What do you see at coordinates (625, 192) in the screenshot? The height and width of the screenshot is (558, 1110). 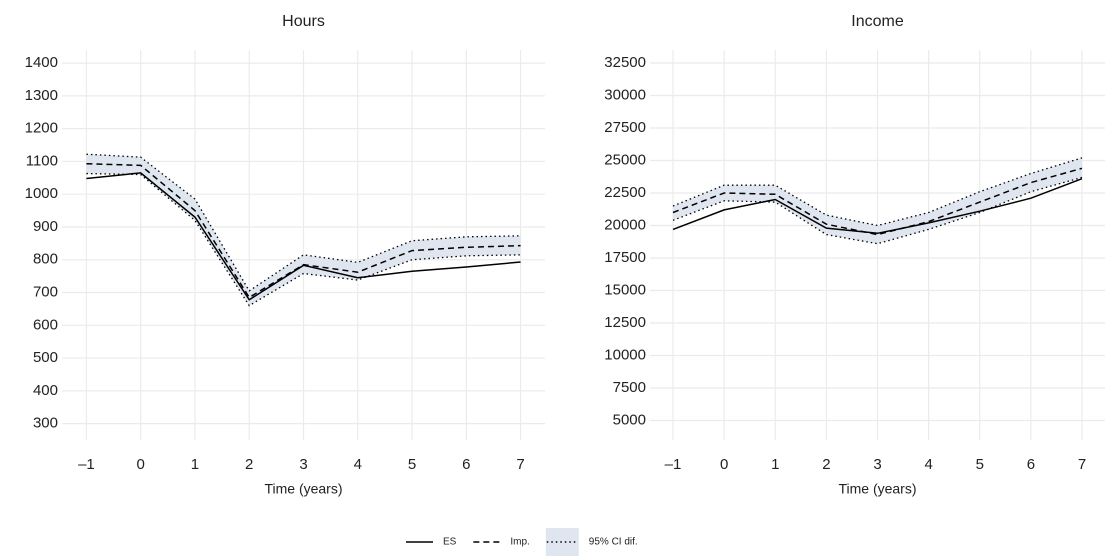 I see `y-tick-label: 22500` at bounding box center [625, 192].